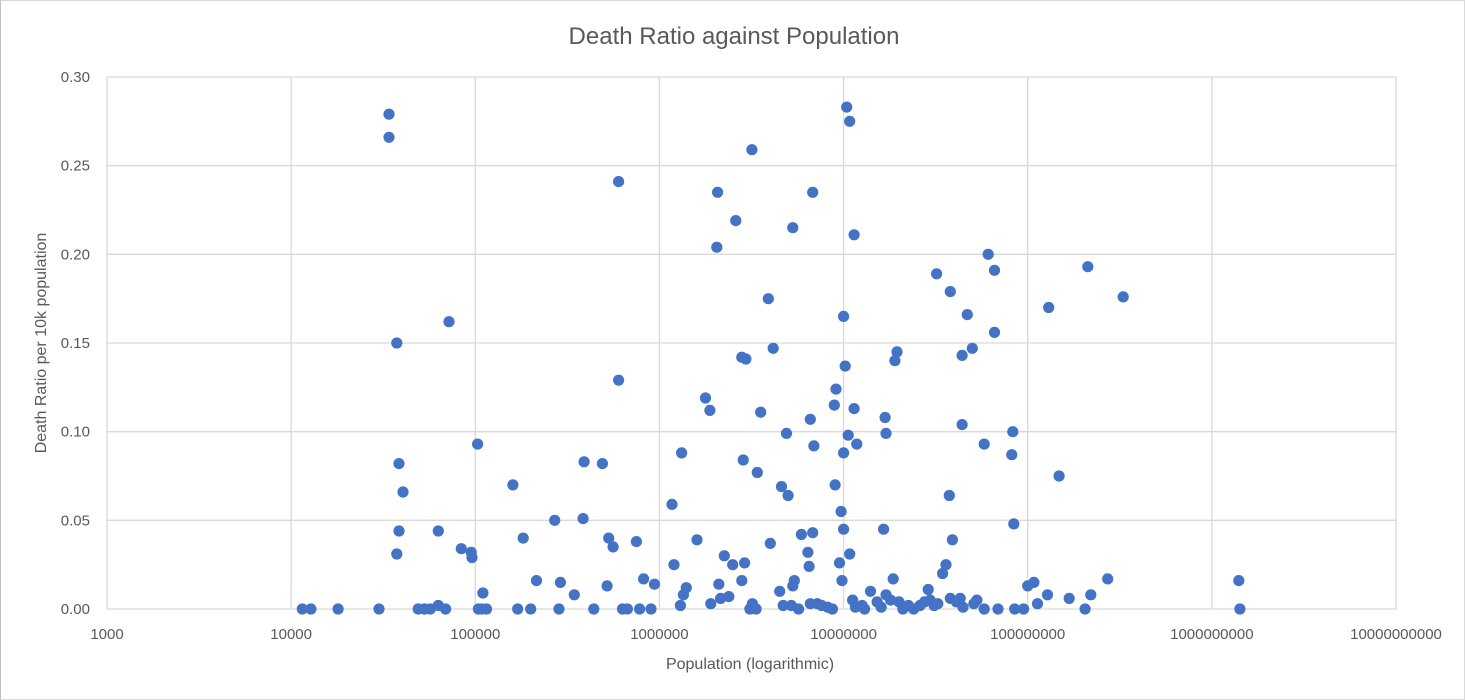 The height and width of the screenshot is (700, 1465). What do you see at coordinates (75, 520) in the screenshot?
I see `y-tick-label: 0.05` at bounding box center [75, 520].